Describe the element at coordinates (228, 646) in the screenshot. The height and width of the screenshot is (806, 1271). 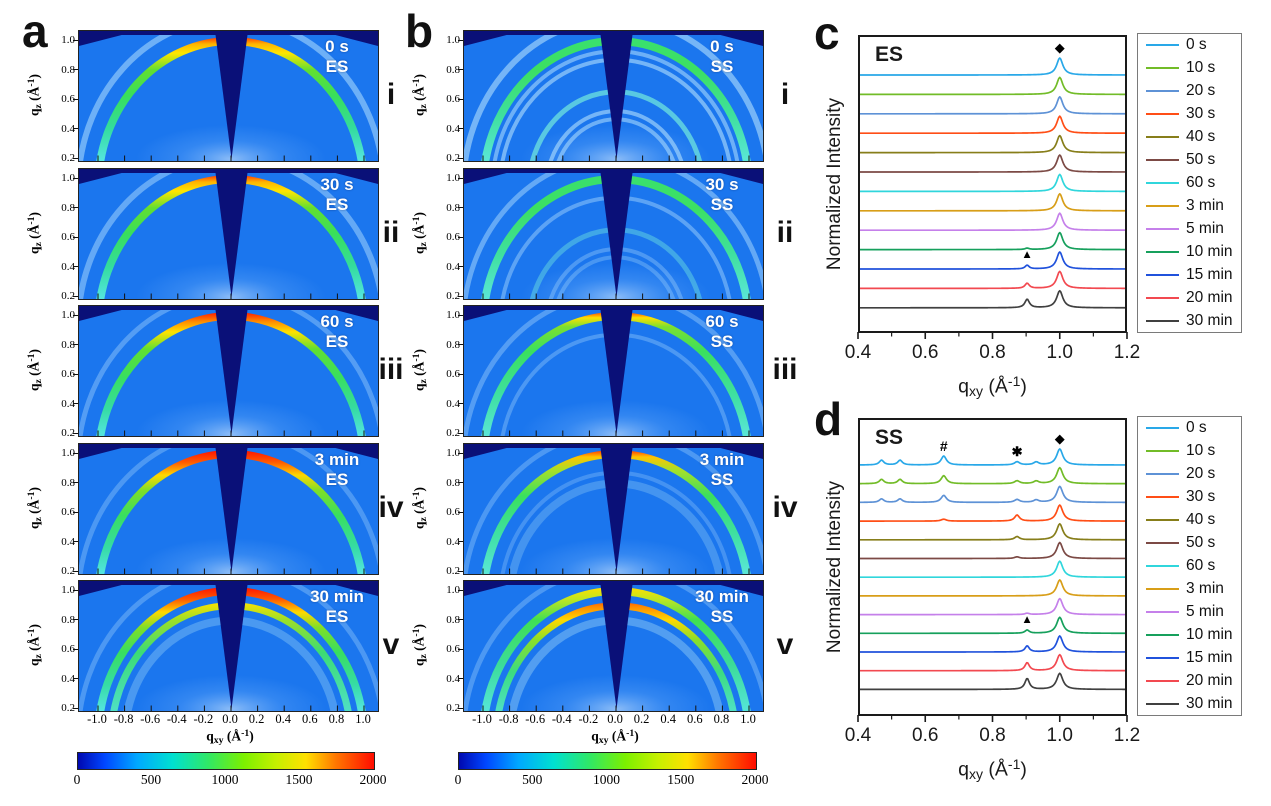
I see `giwaxs-image-a-v` at that location.